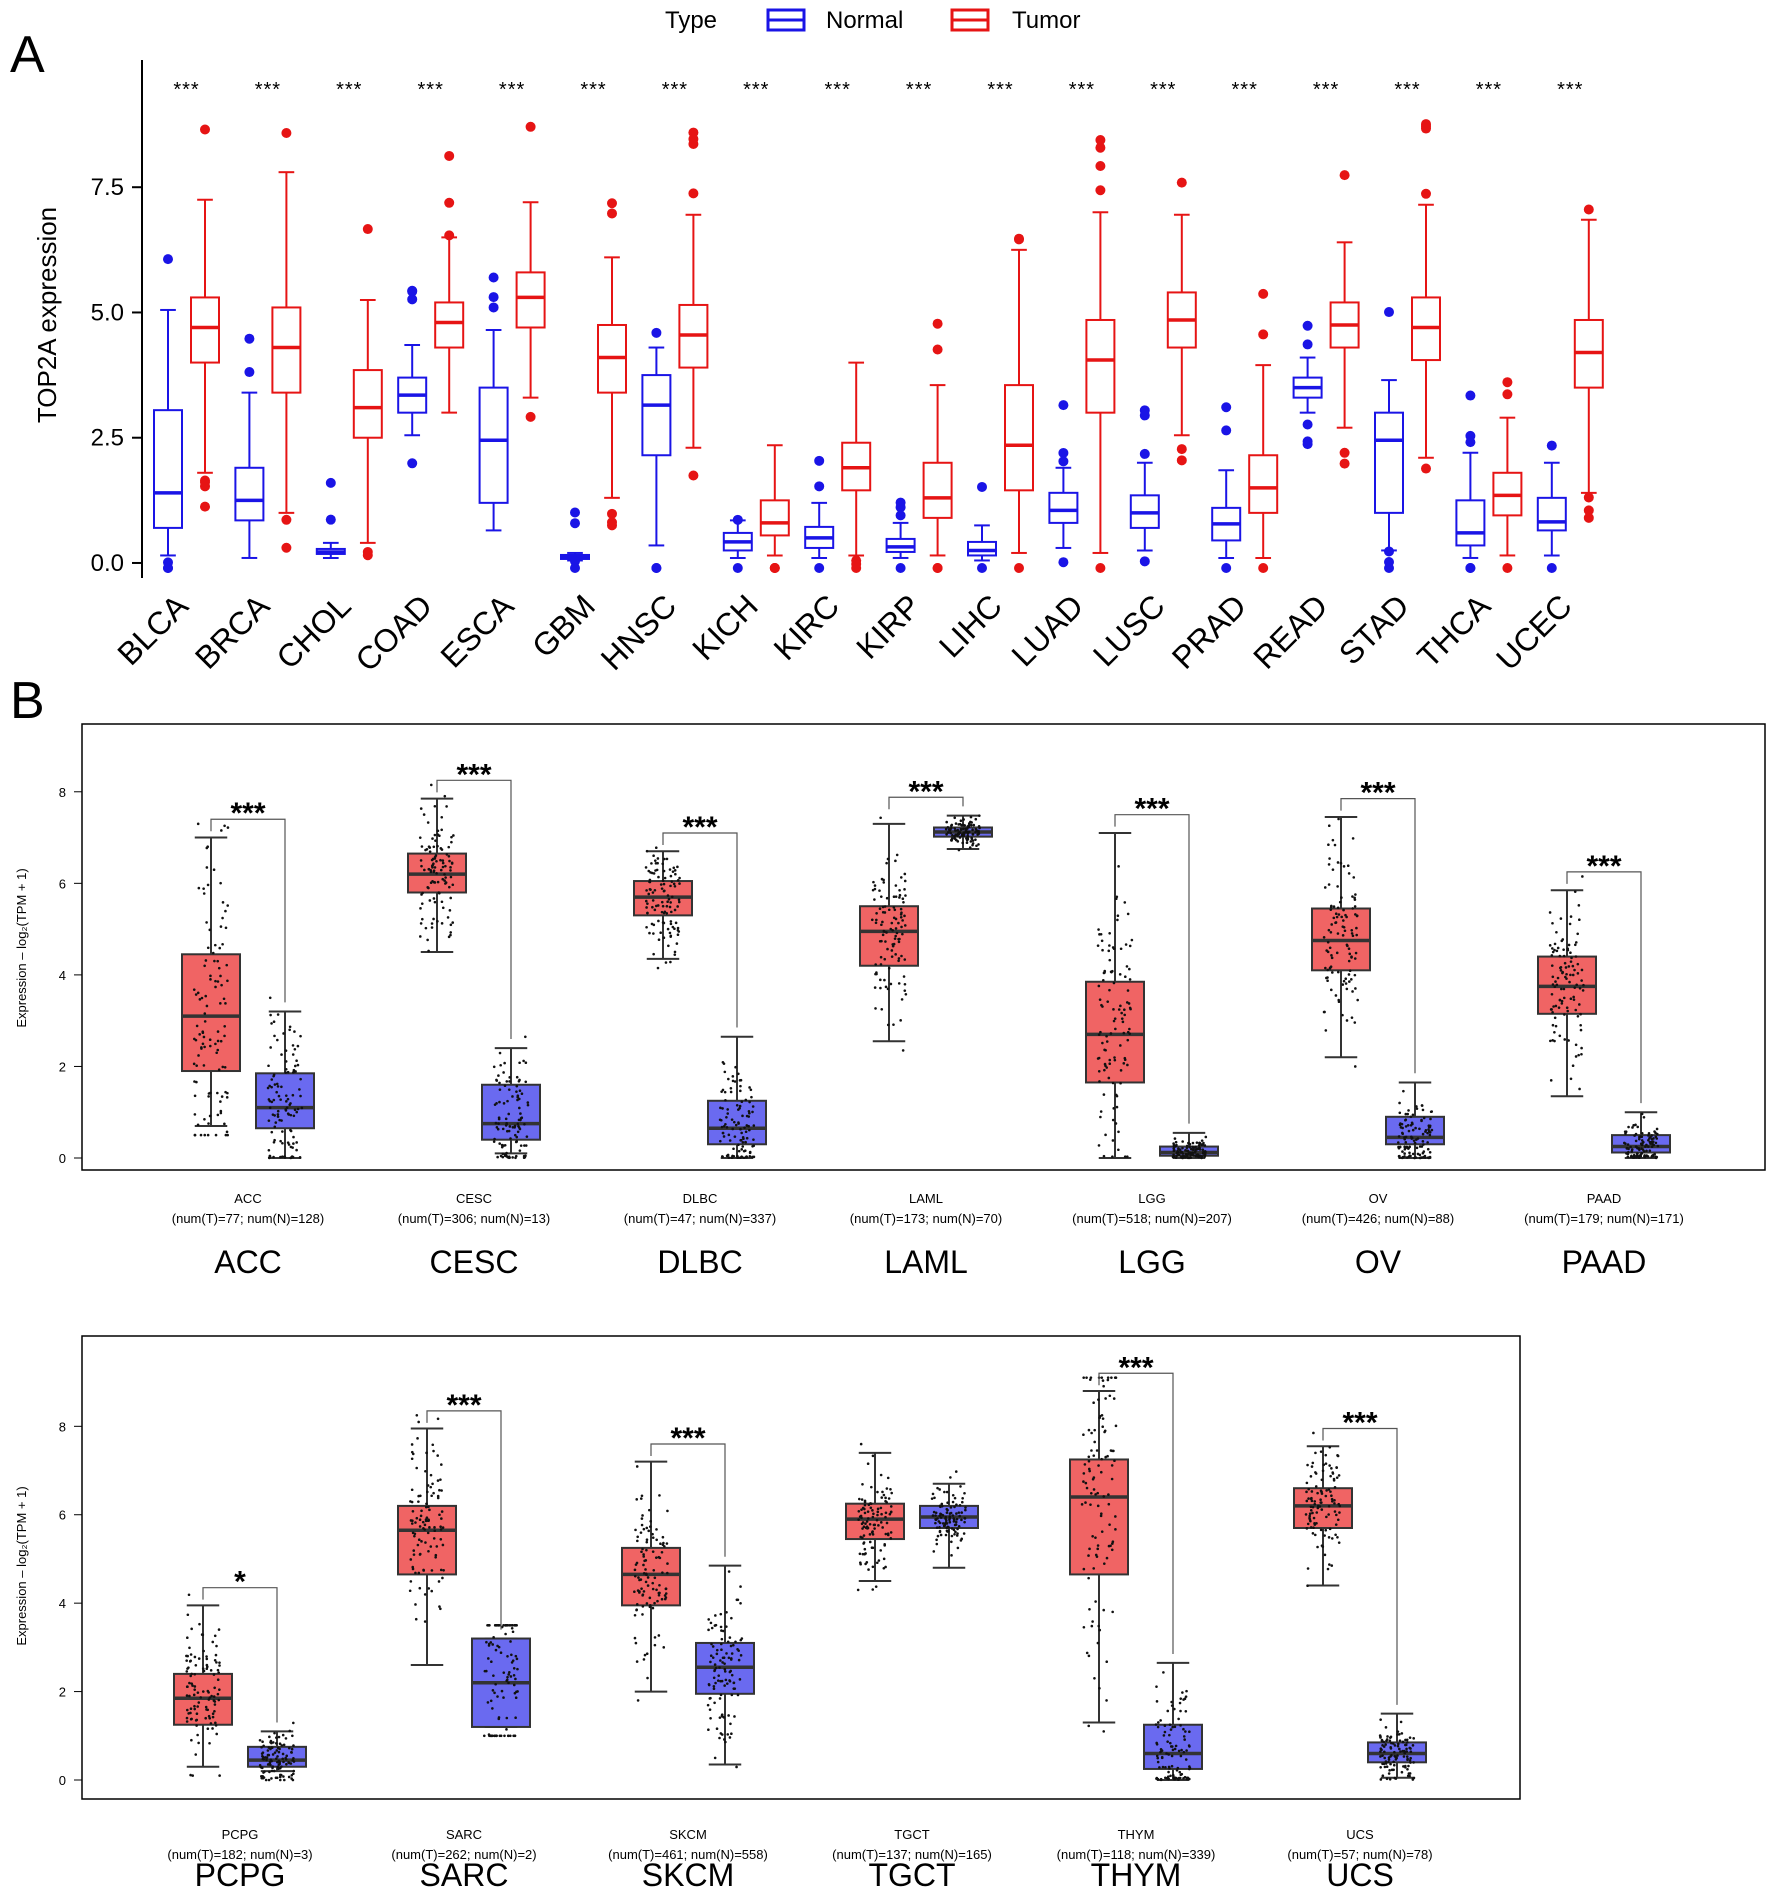  Describe the element at coordinates (651, 1576) in the screenshot. I see `panel-b-bottom-tumor-box-iqr` at that location.